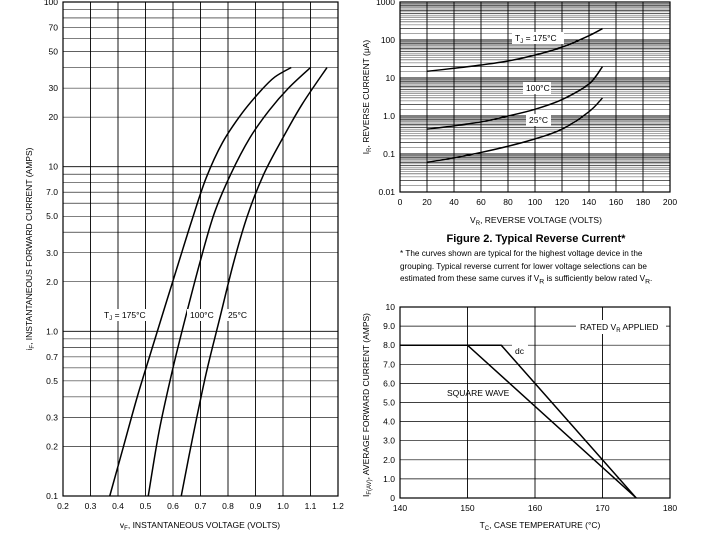 The width and height of the screenshot is (714, 534). Describe the element at coordinates (283, 506) in the screenshot. I see `c1-x-tick-label: 1.0` at that location.